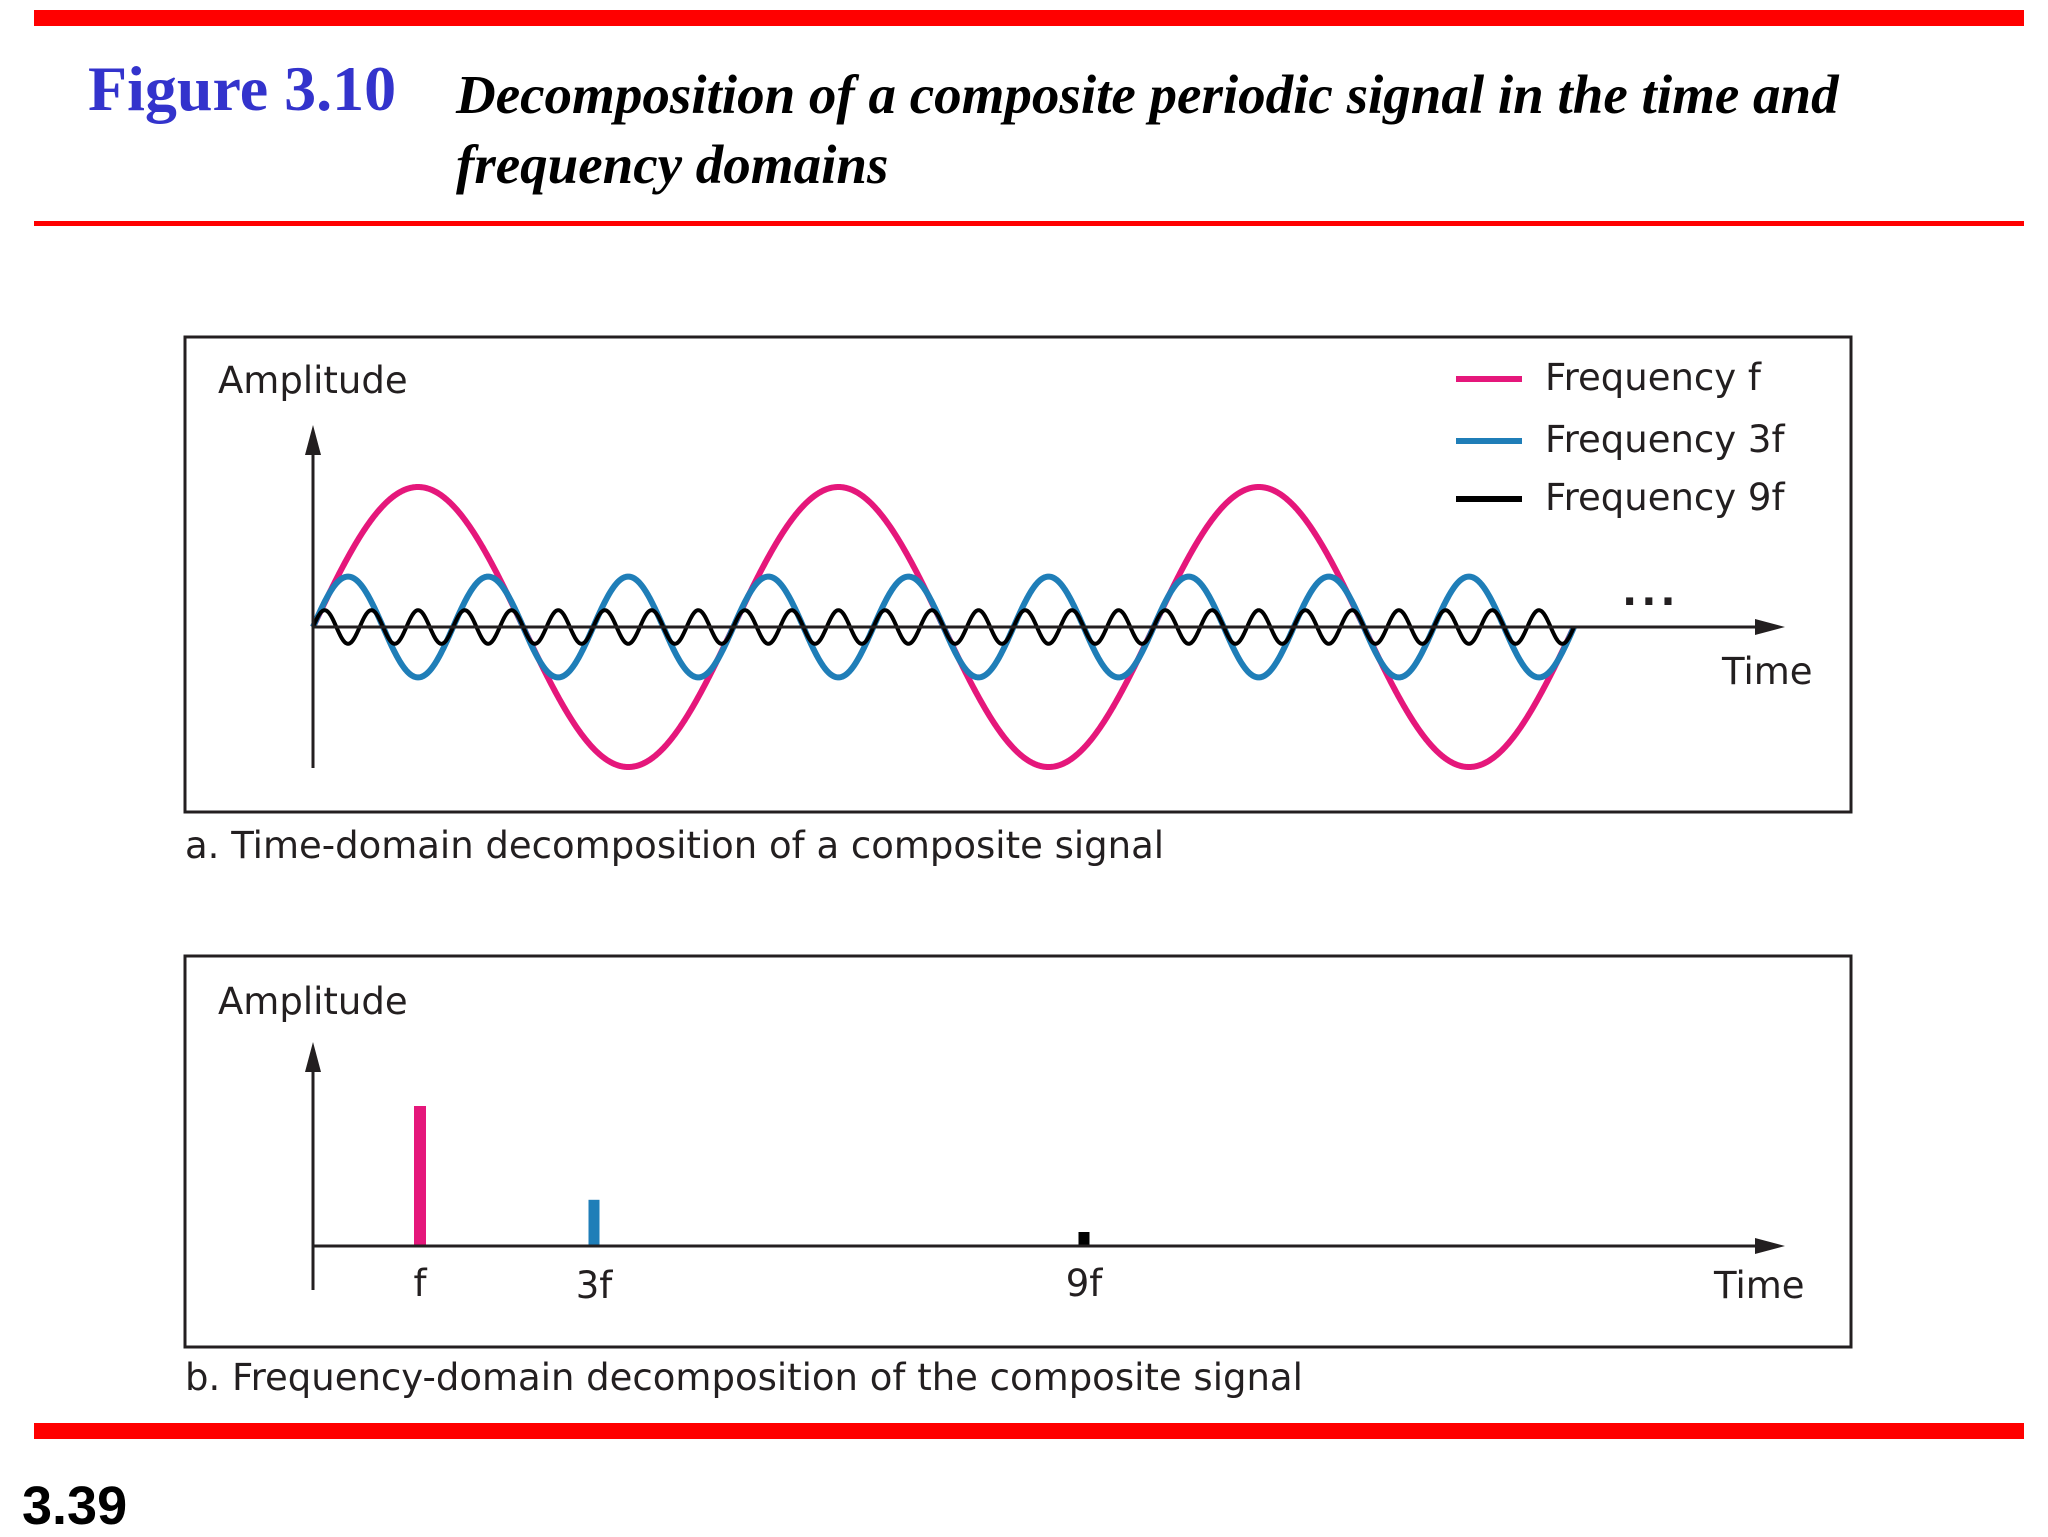 Image resolution: width=2048 pixels, height=1537 pixels. I want to click on tick-label-9f: 9f, so click(1085, 1283).